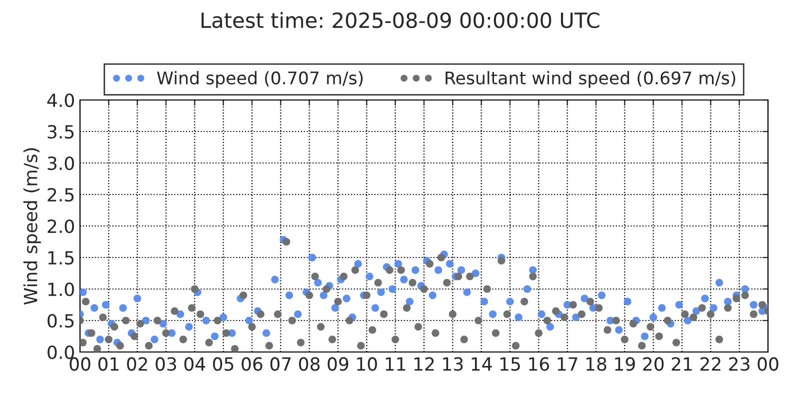 The image size is (800, 400). Describe the element at coordinates (309, 364) in the screenshot. I see `x-tick-label: 08` at that location.